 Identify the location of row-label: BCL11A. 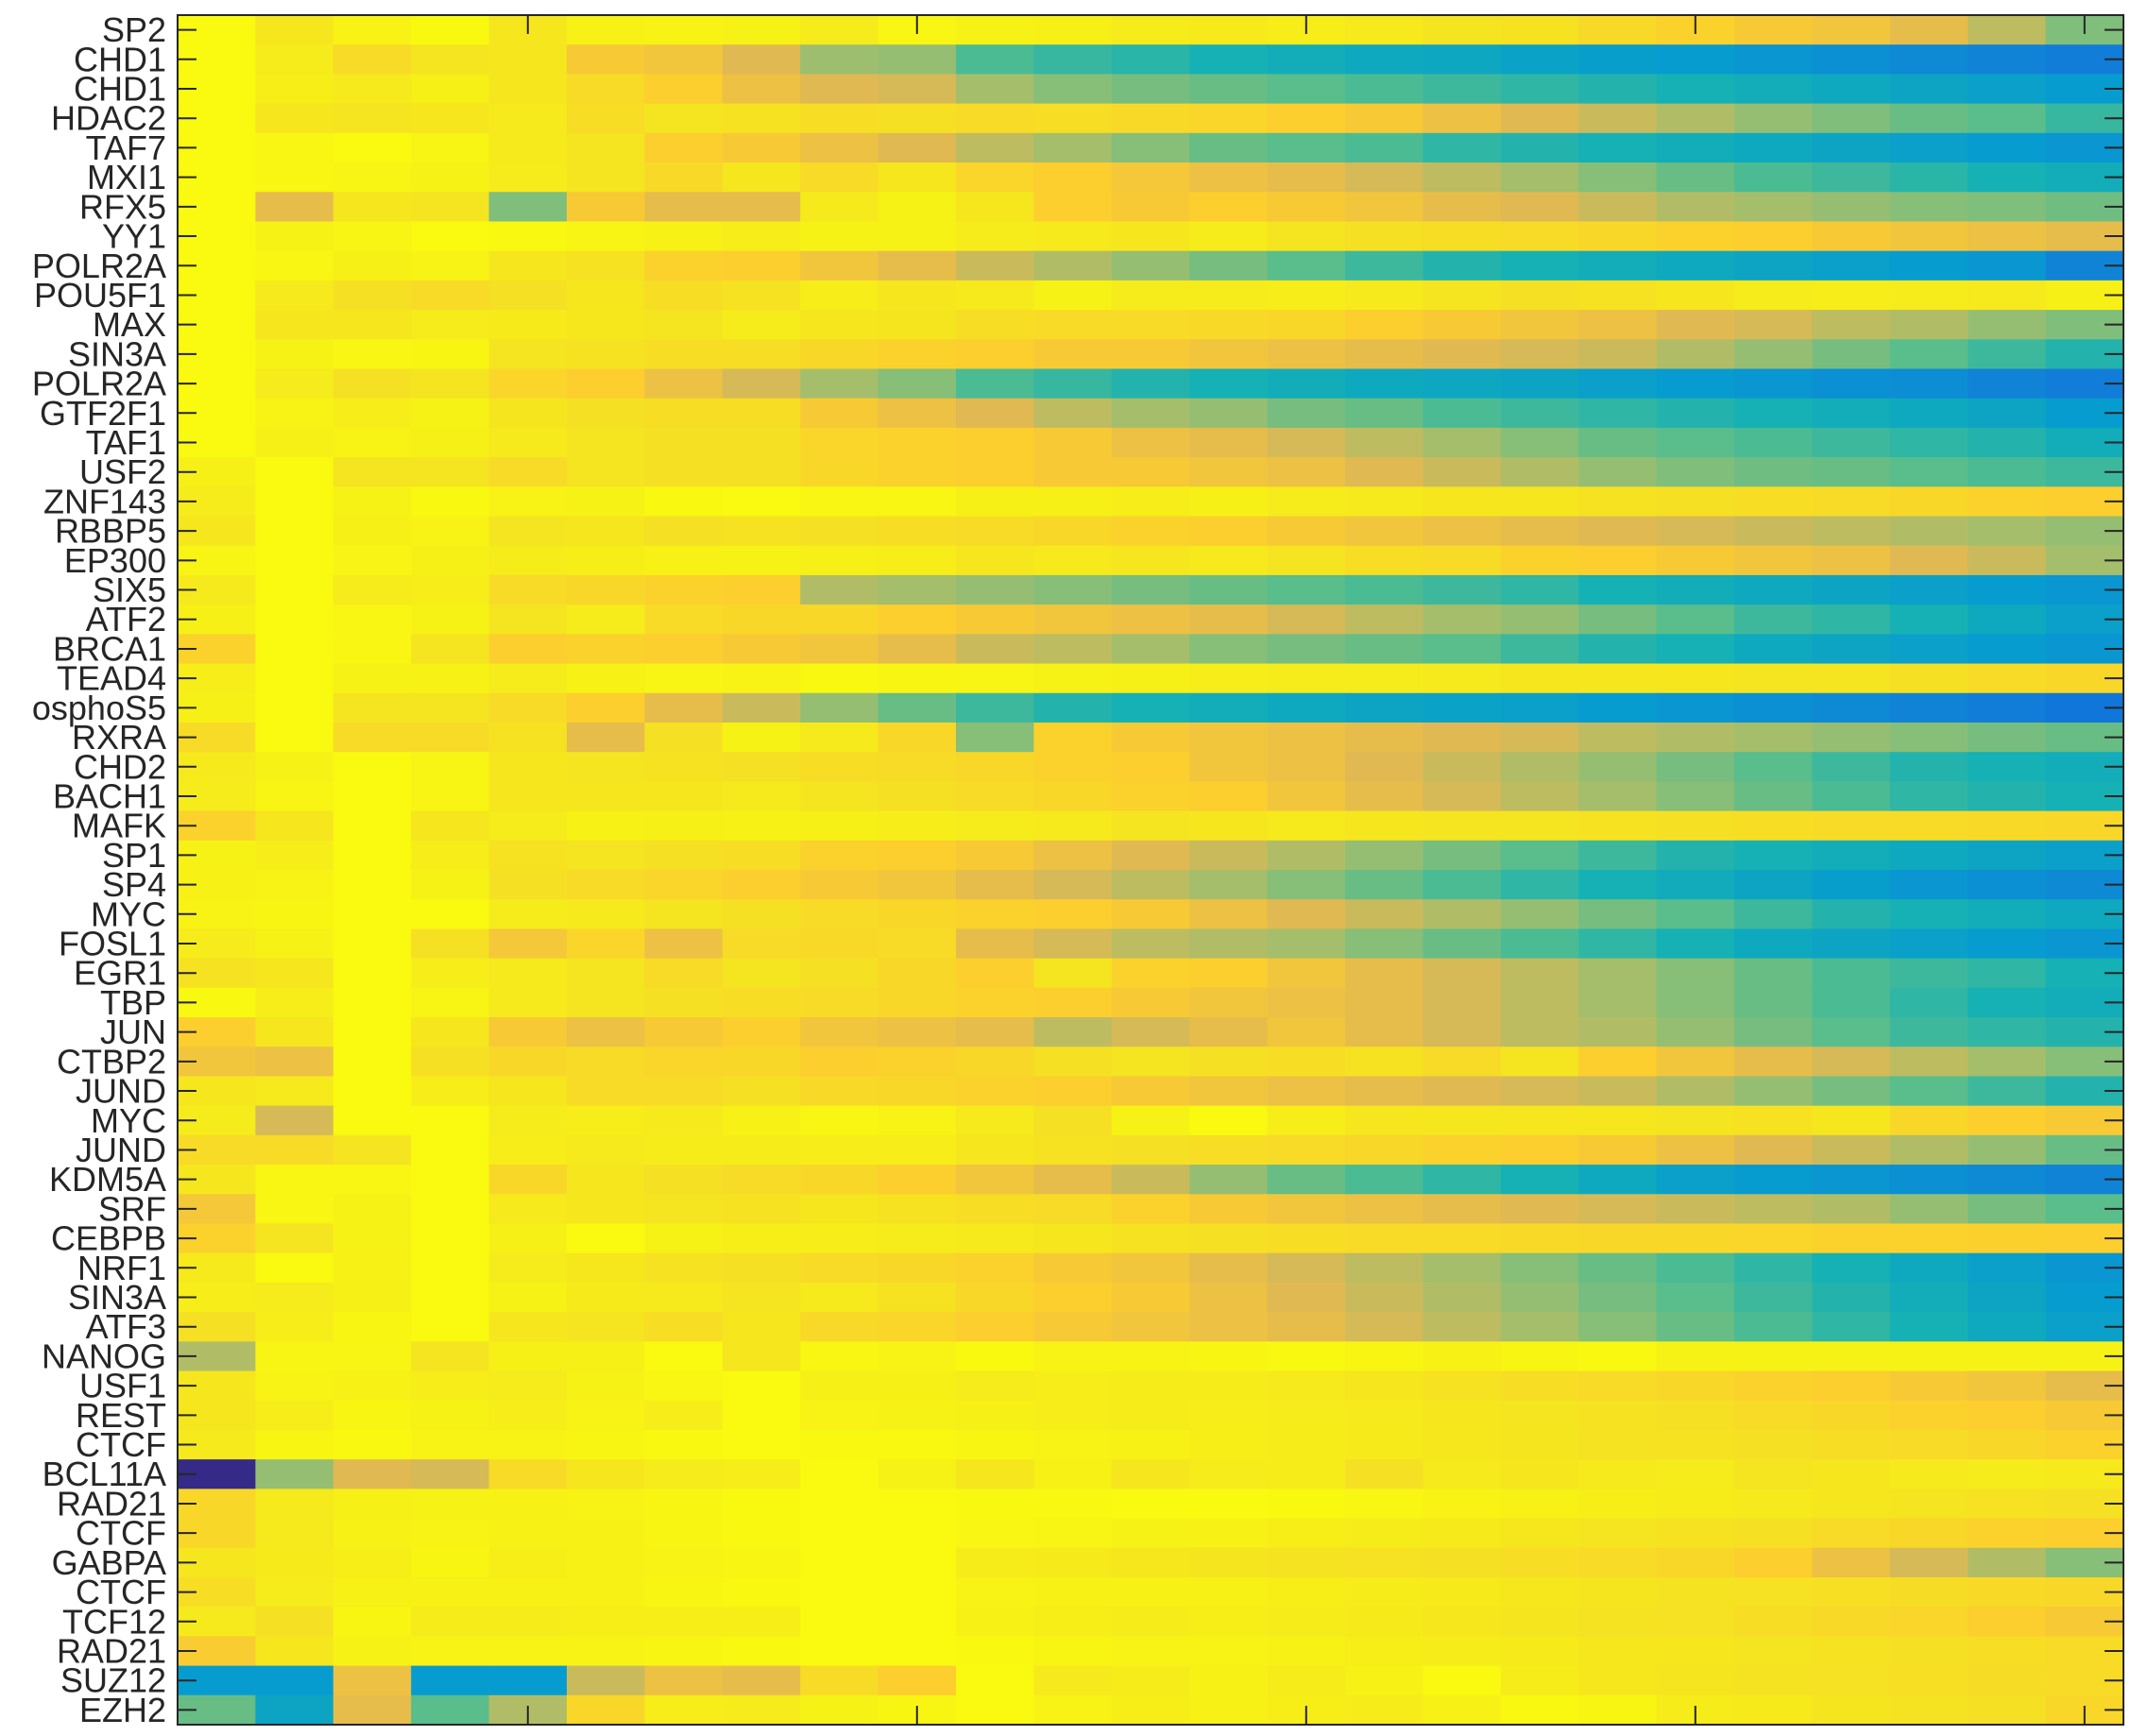
(104, 1474).